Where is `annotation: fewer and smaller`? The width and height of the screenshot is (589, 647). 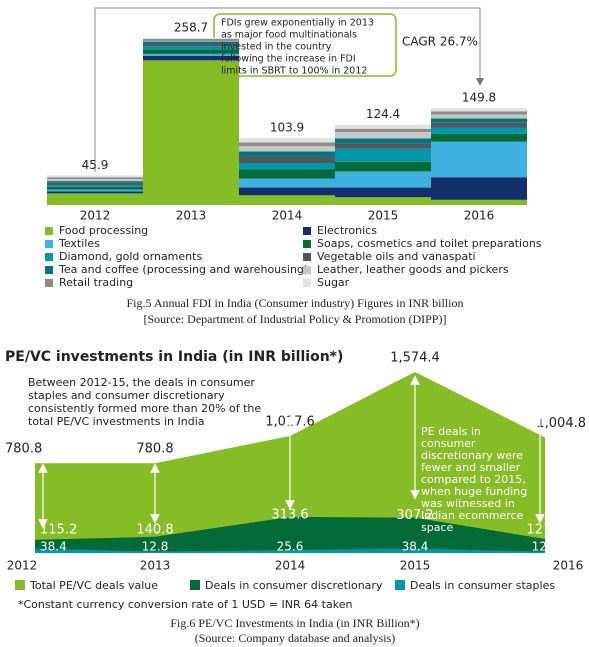
annotation: fewer and smaller is located at coordinates (471, 467).